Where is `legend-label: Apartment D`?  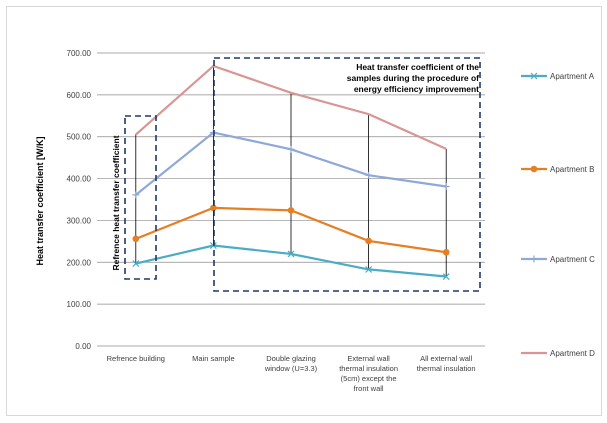 legend-label: Apartment D is located at coordinates (572, 353).